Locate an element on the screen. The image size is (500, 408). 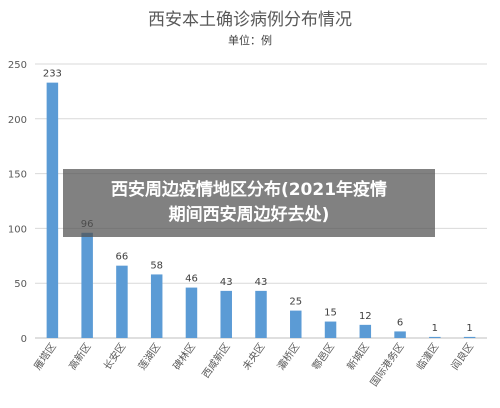
data-label: 46 is located at coordinates (191, 279).